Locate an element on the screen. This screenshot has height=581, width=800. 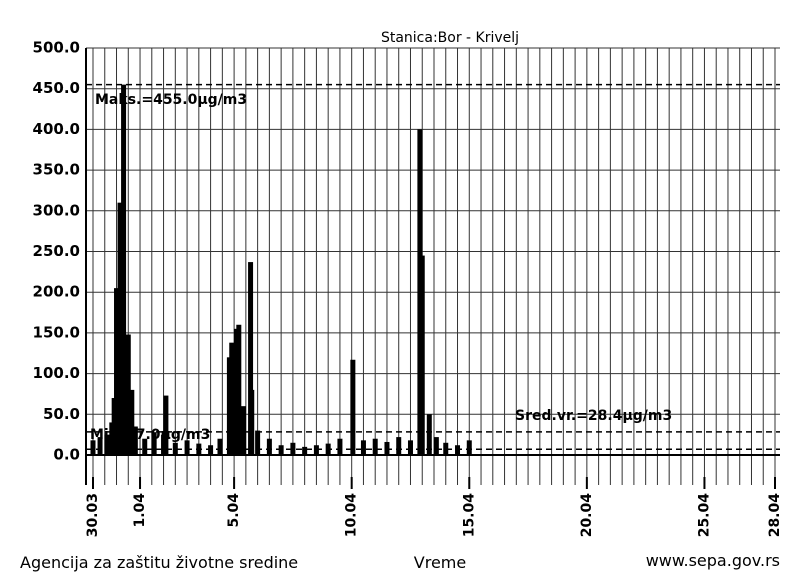
x-tick-label: 30.03 is located at coordinates (93, 515).